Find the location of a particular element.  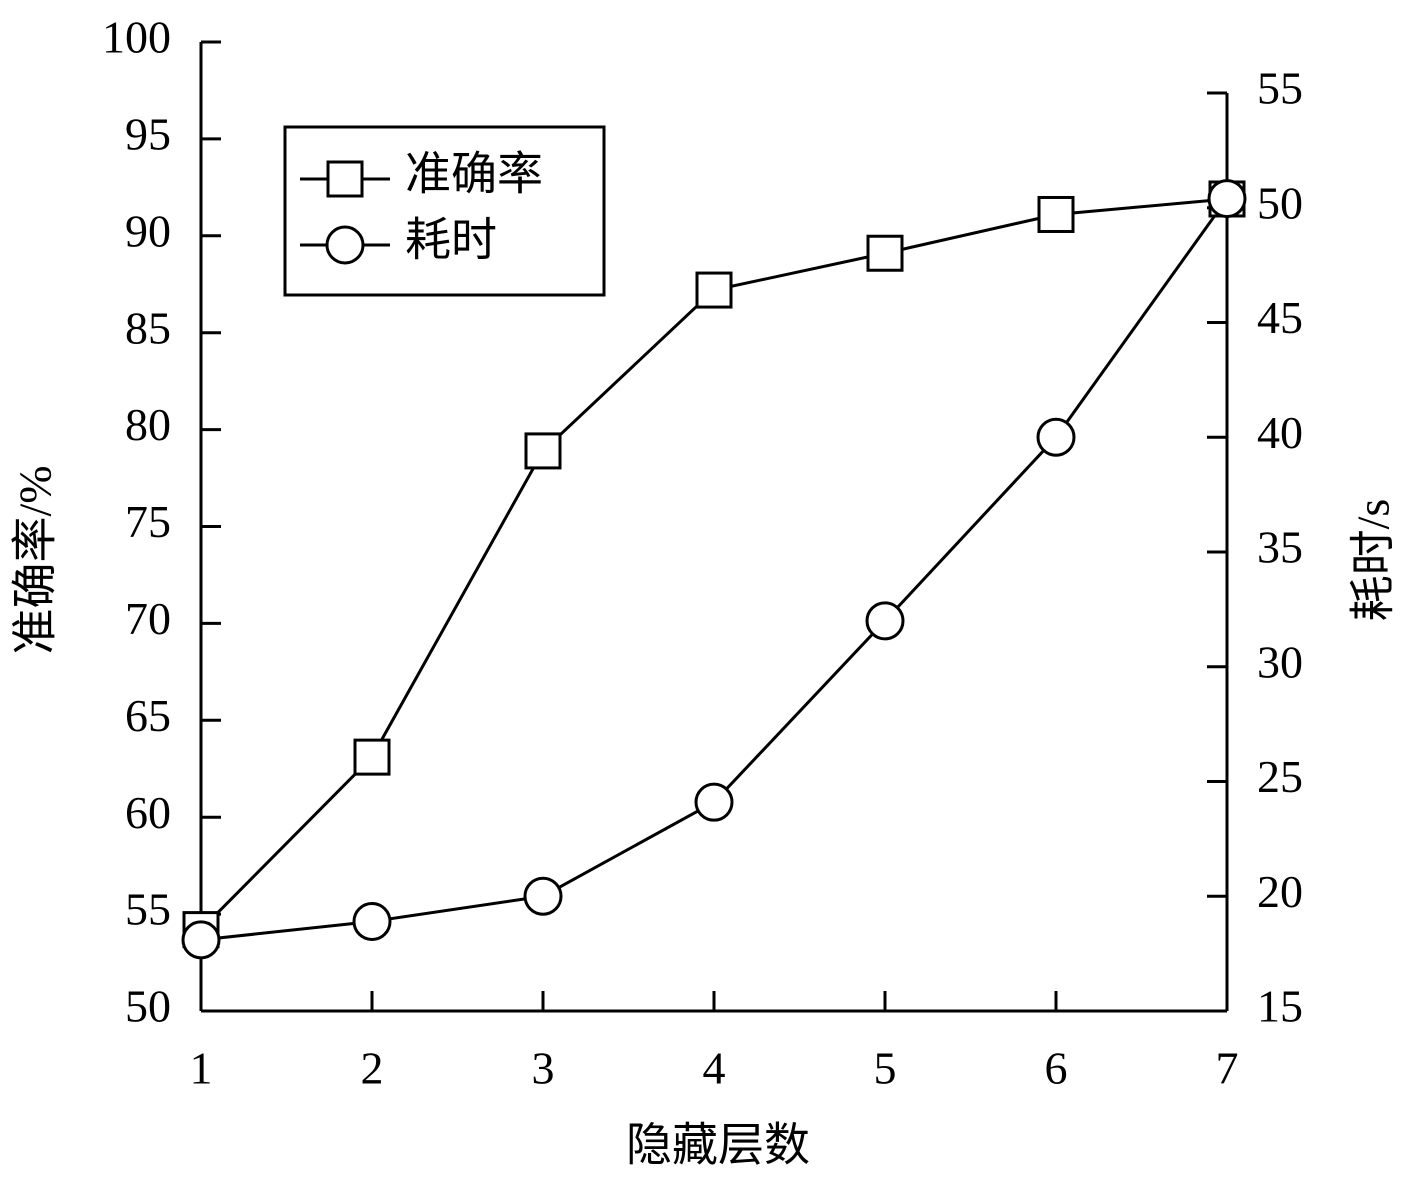

y2-tick-label: 45 is located at coordinates (1280, 317).